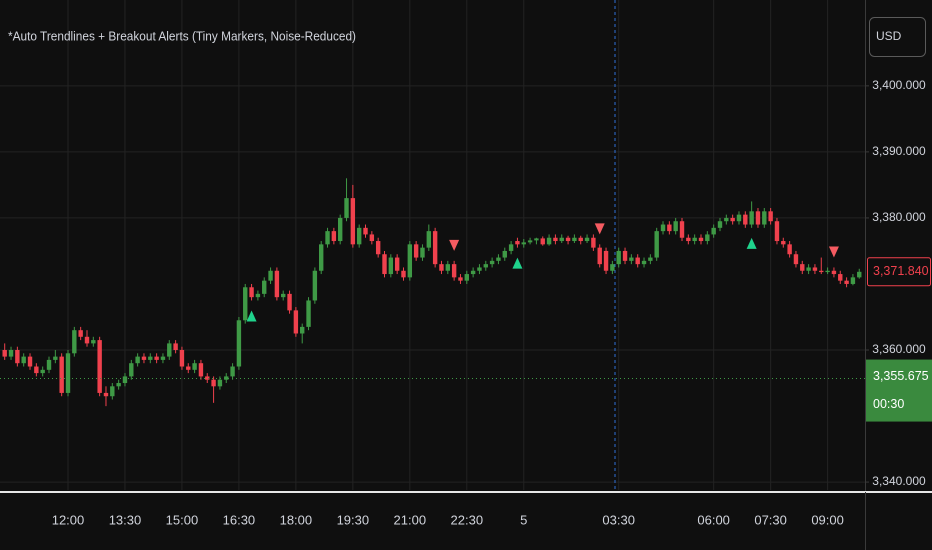  I want to click on x-tick-label: 22:30, so click(467, 519).